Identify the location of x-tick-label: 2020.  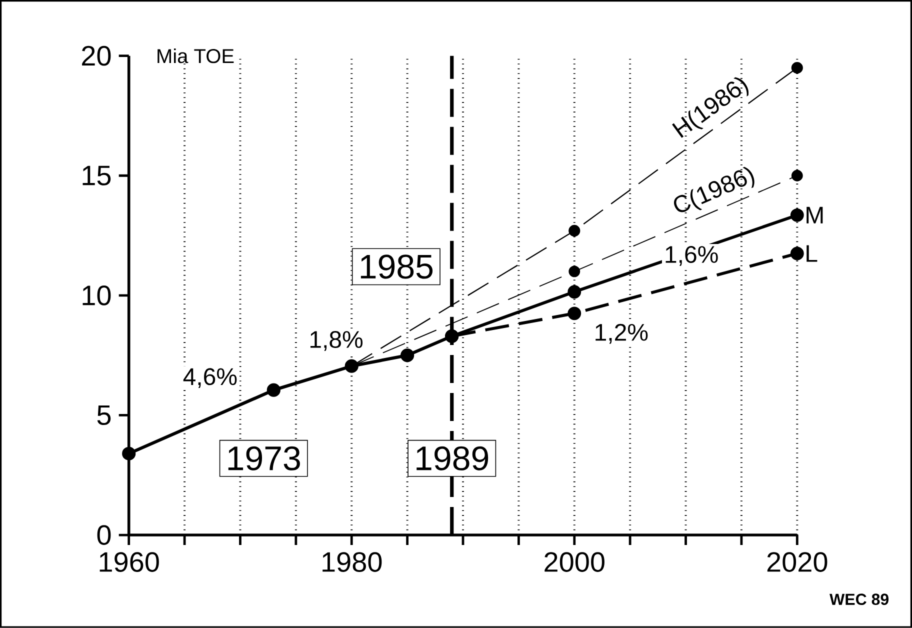
(797, 562).